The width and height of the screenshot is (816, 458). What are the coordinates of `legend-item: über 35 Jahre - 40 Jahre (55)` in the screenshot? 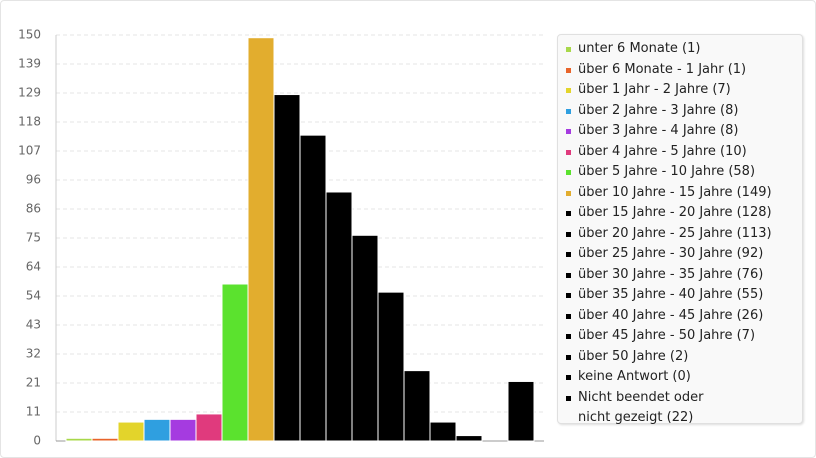 It's located at (686, 295).